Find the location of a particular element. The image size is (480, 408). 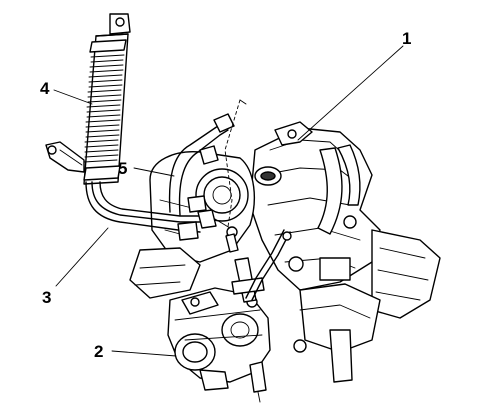

power-steering-cooler is located at coordinates (88, 99).